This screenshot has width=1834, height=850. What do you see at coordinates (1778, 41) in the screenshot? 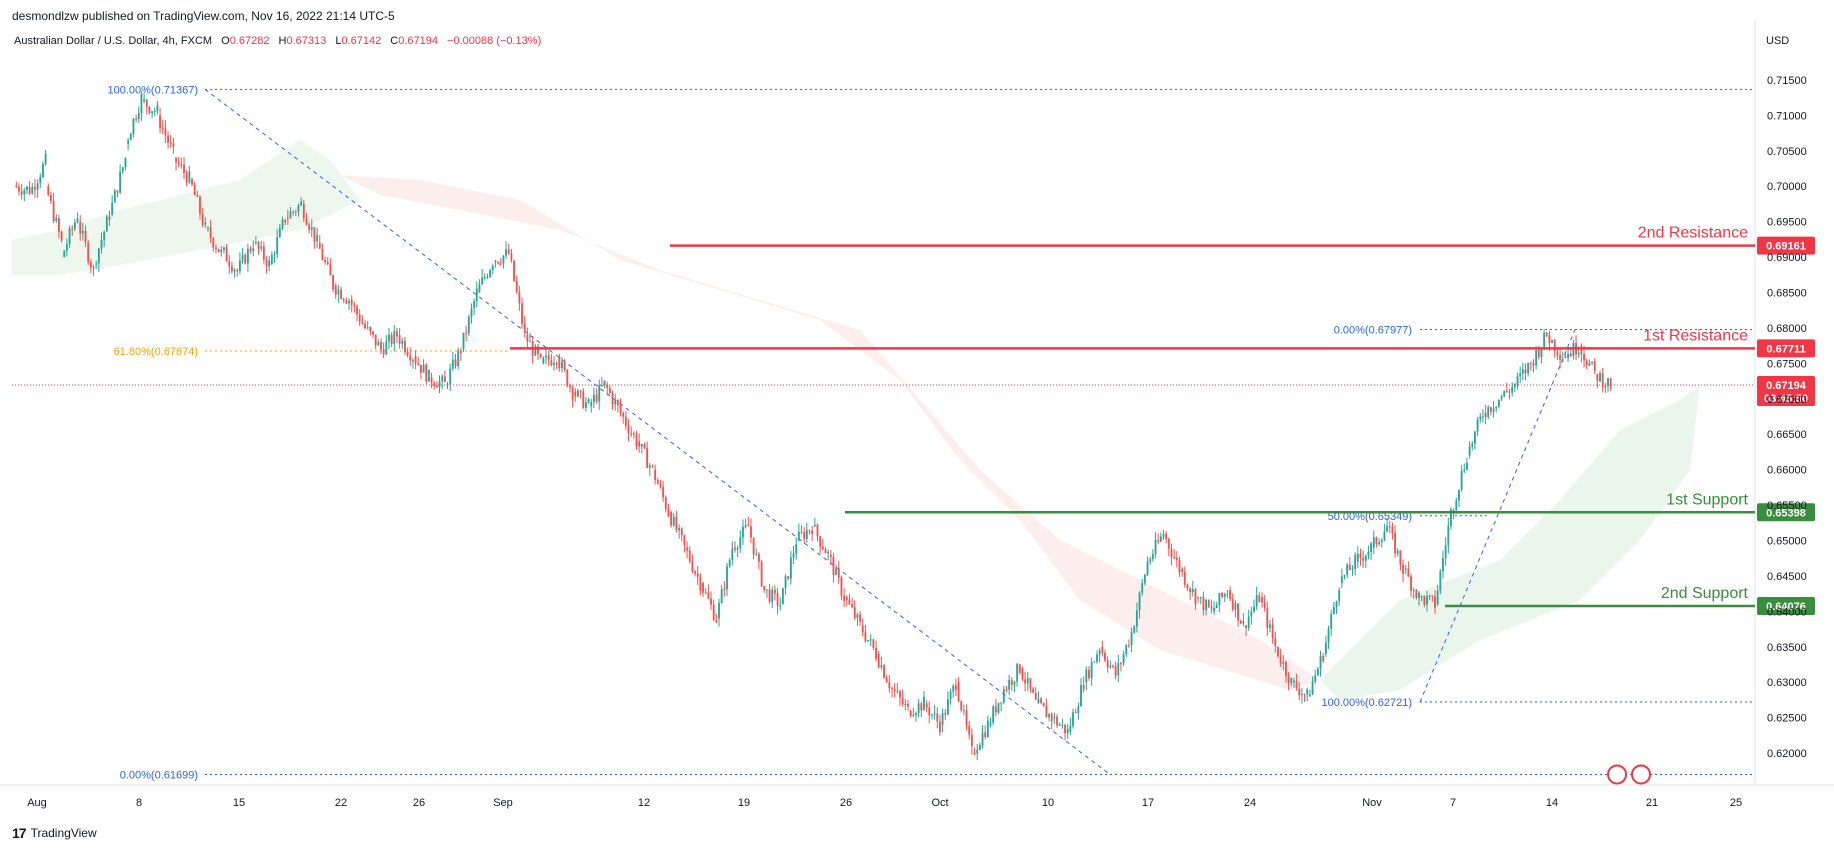
I see `currency-label: USD` at bounding box center [1778, 41].